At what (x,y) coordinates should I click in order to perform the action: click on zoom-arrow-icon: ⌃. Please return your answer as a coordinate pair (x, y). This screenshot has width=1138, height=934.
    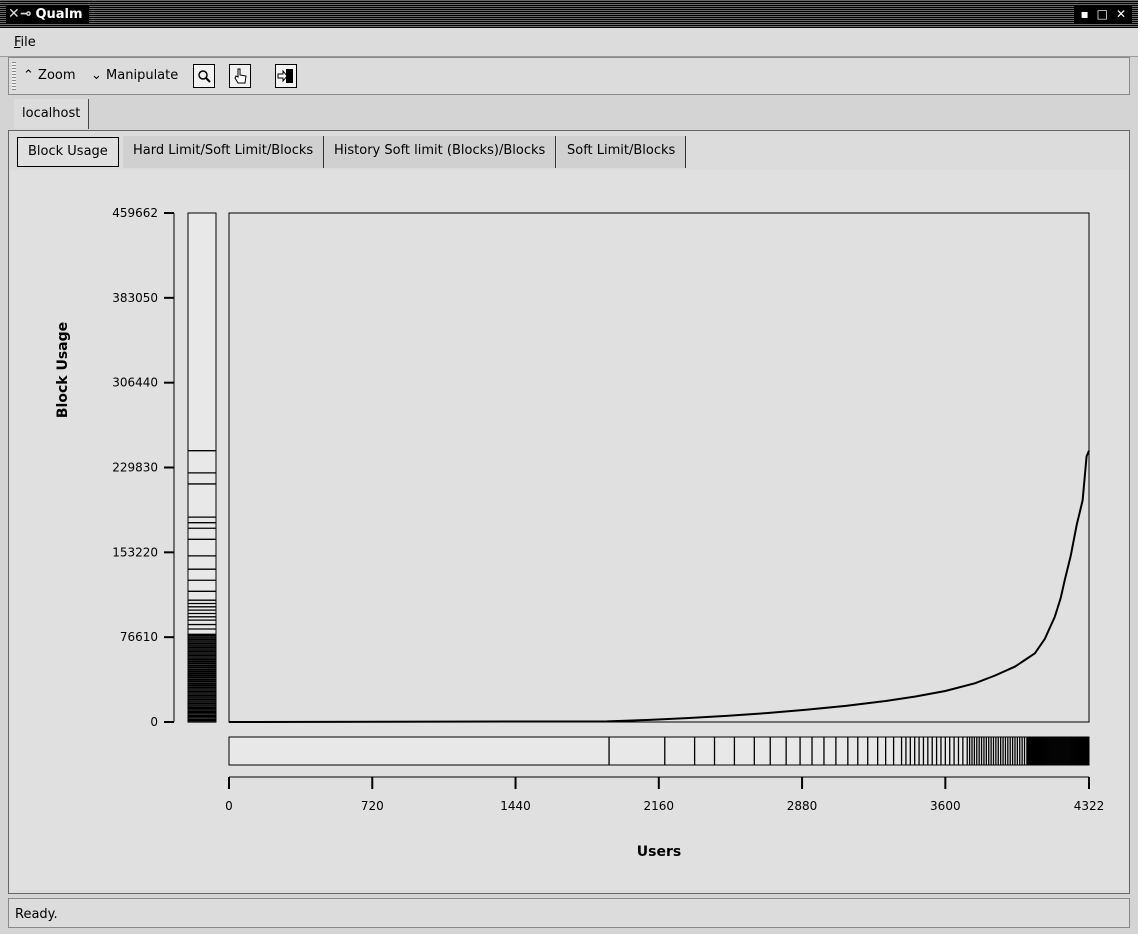
    Looking at the image, I should click on (28, 75).